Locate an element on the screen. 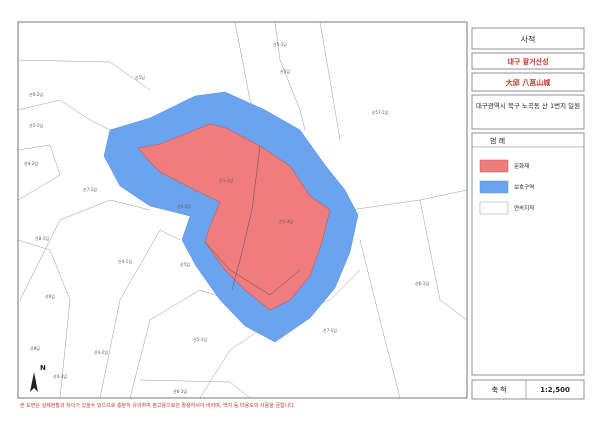  legend-title: 범 례 is located at coordinates (497, 140).